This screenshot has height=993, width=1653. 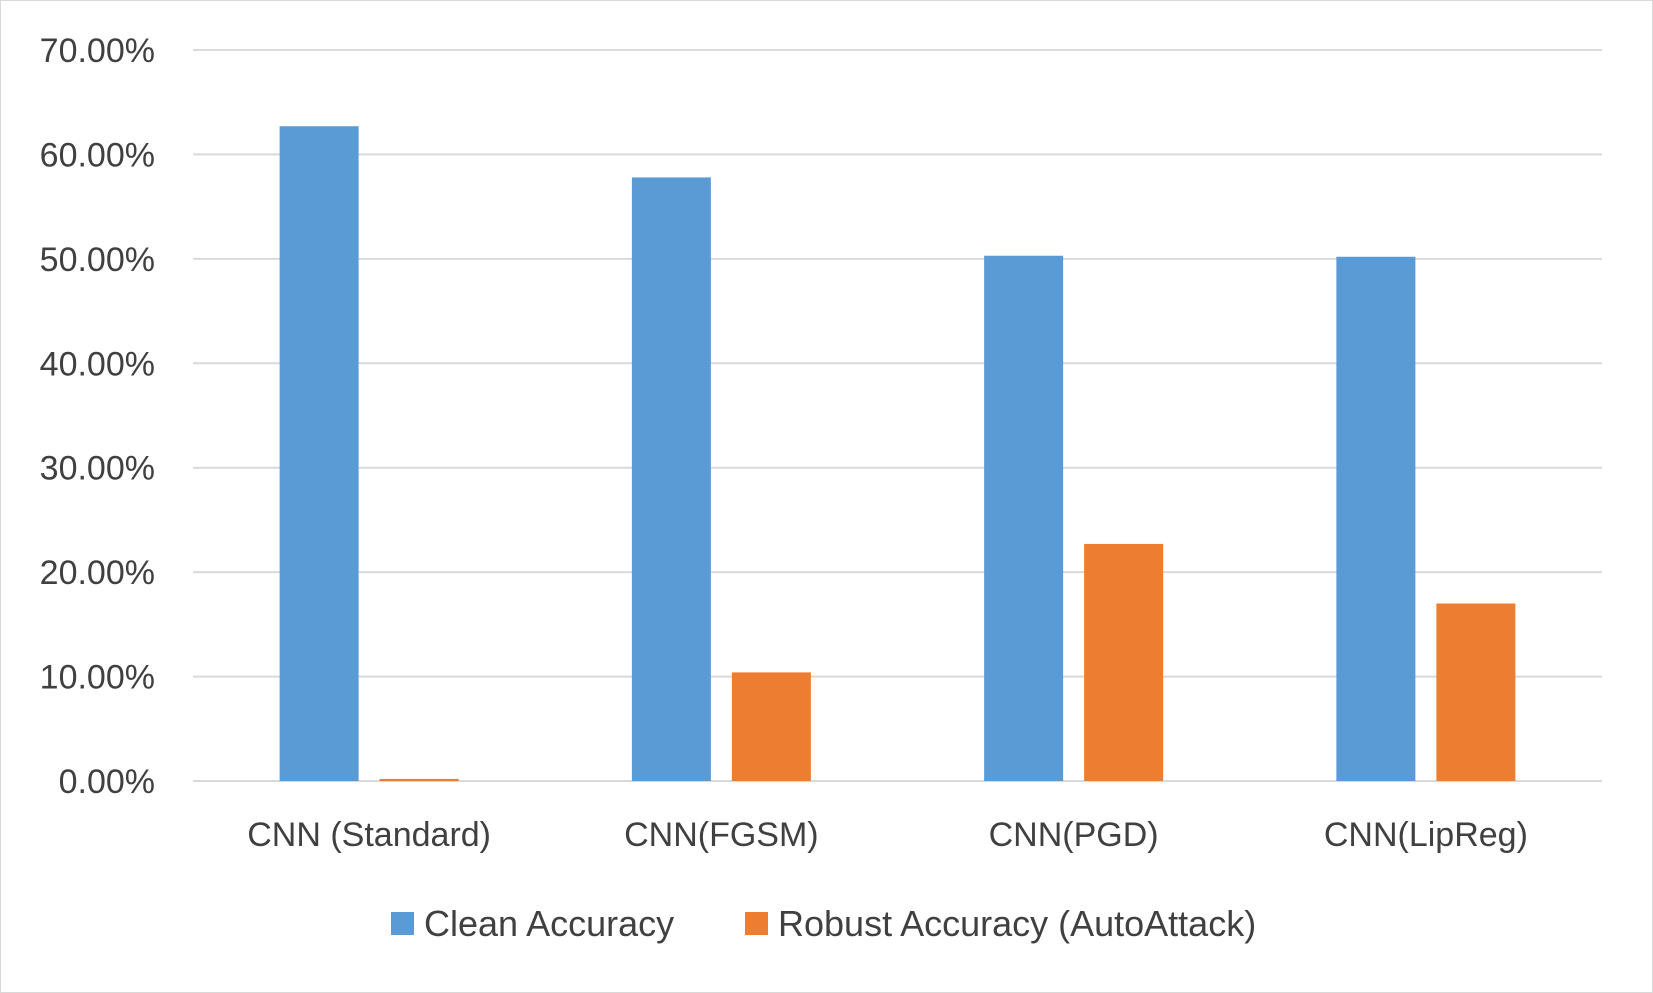 What do you see at coordinates (97, 260) in the screenshot?
I see `y-tick-label: 50.00%` at bounding box center [97, 260].